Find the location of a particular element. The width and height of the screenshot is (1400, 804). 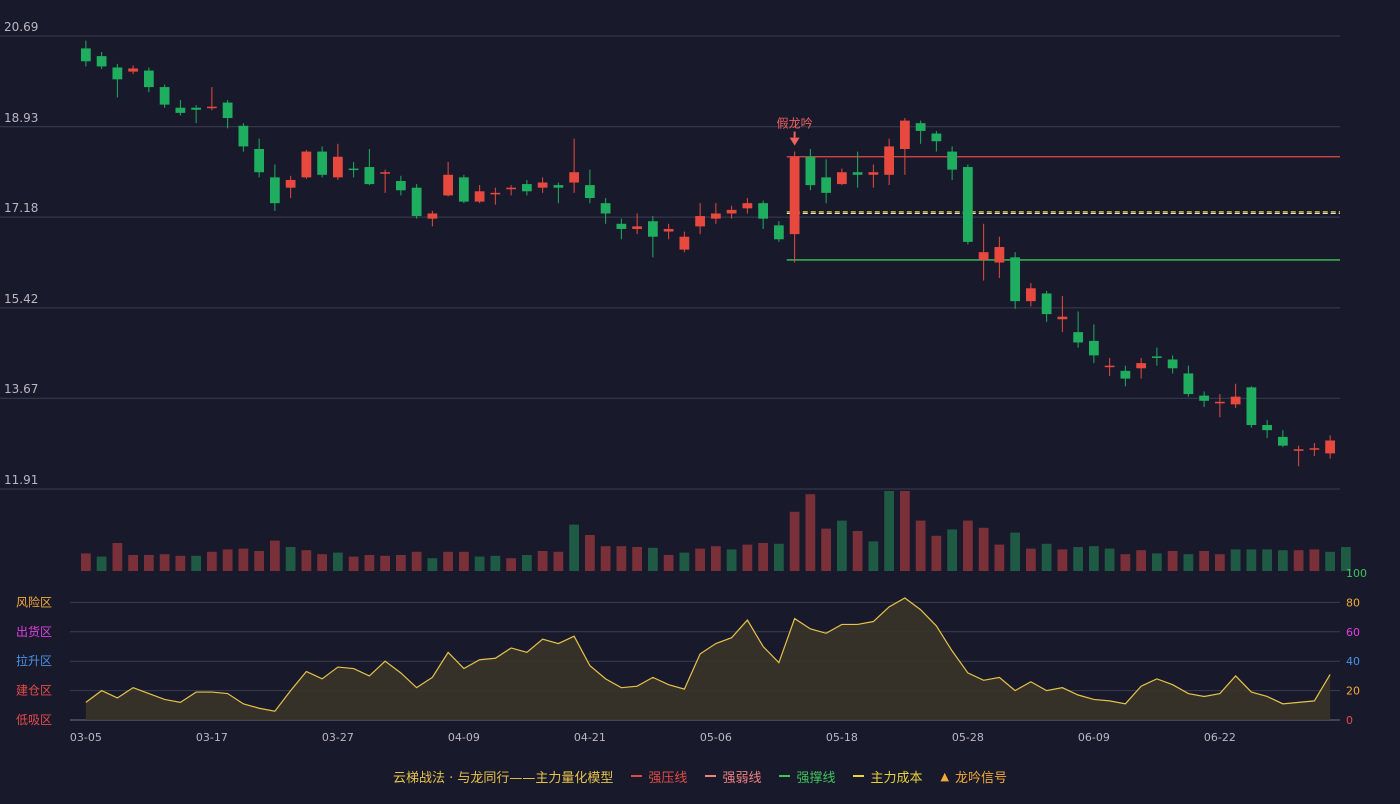

legend-item-cost: 主力成本 is located at coordinates (887, 776).